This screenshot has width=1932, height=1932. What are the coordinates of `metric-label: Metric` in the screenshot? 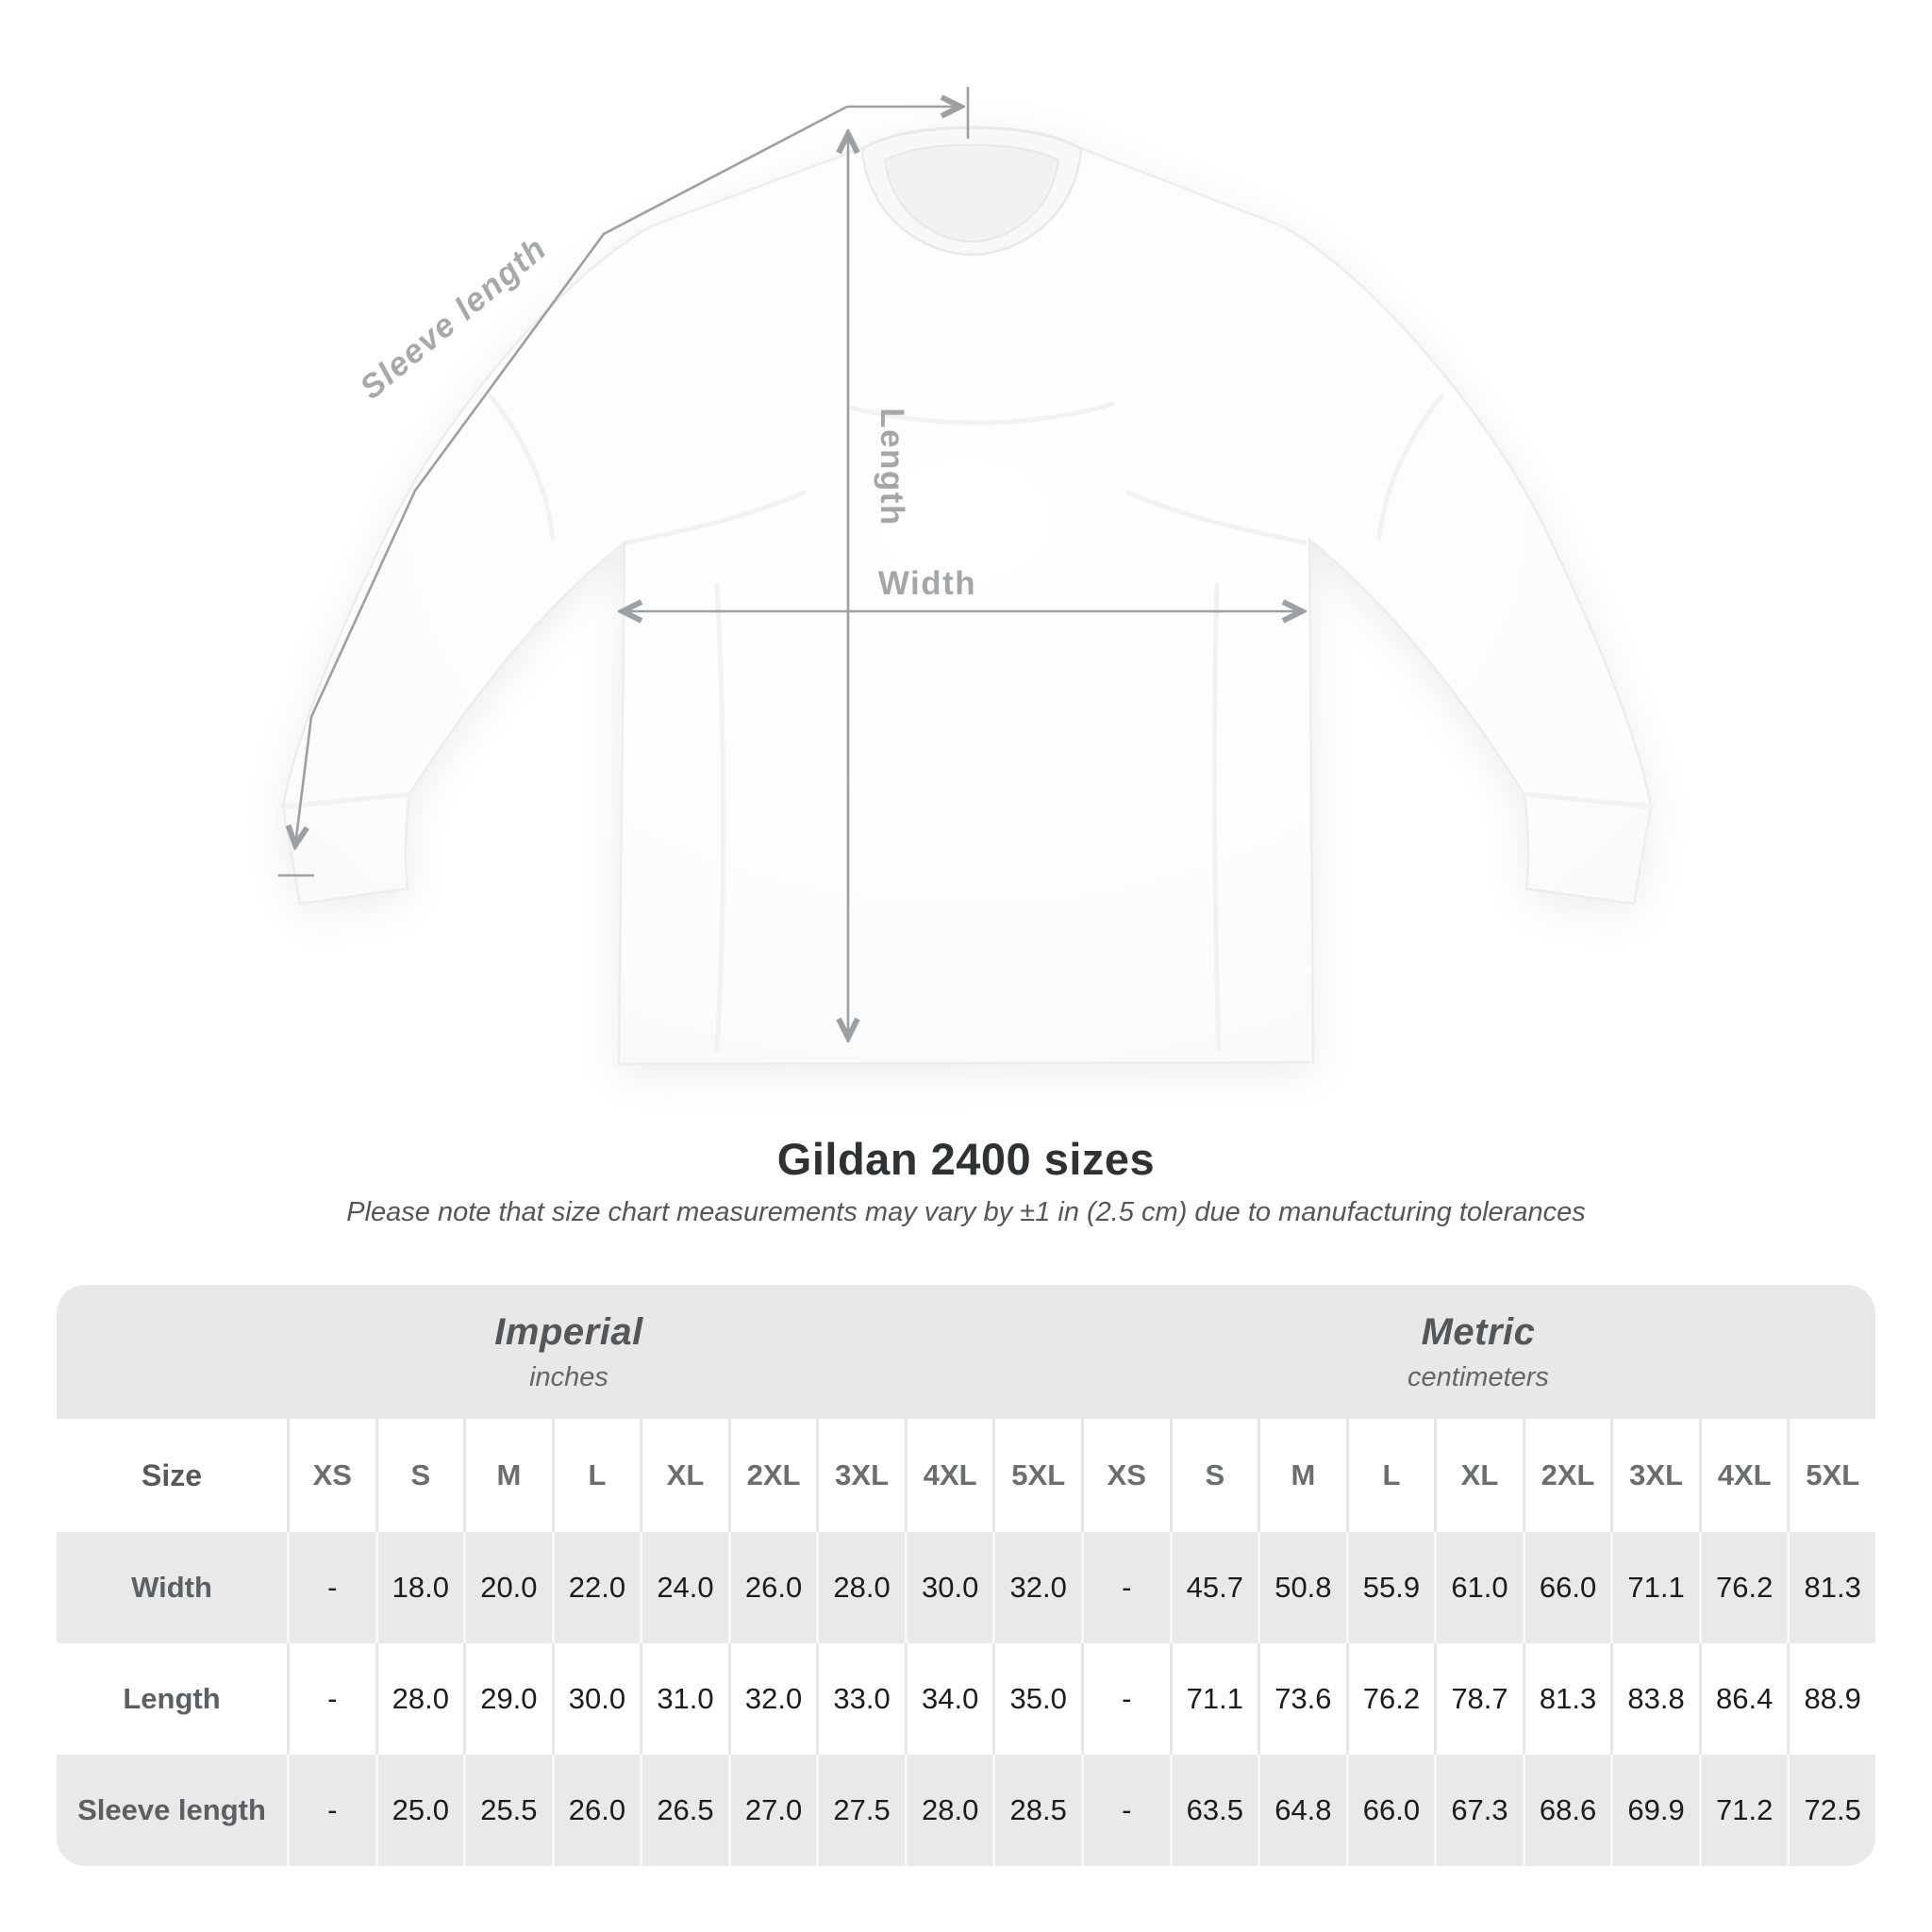 It's located at (1478, 1331).